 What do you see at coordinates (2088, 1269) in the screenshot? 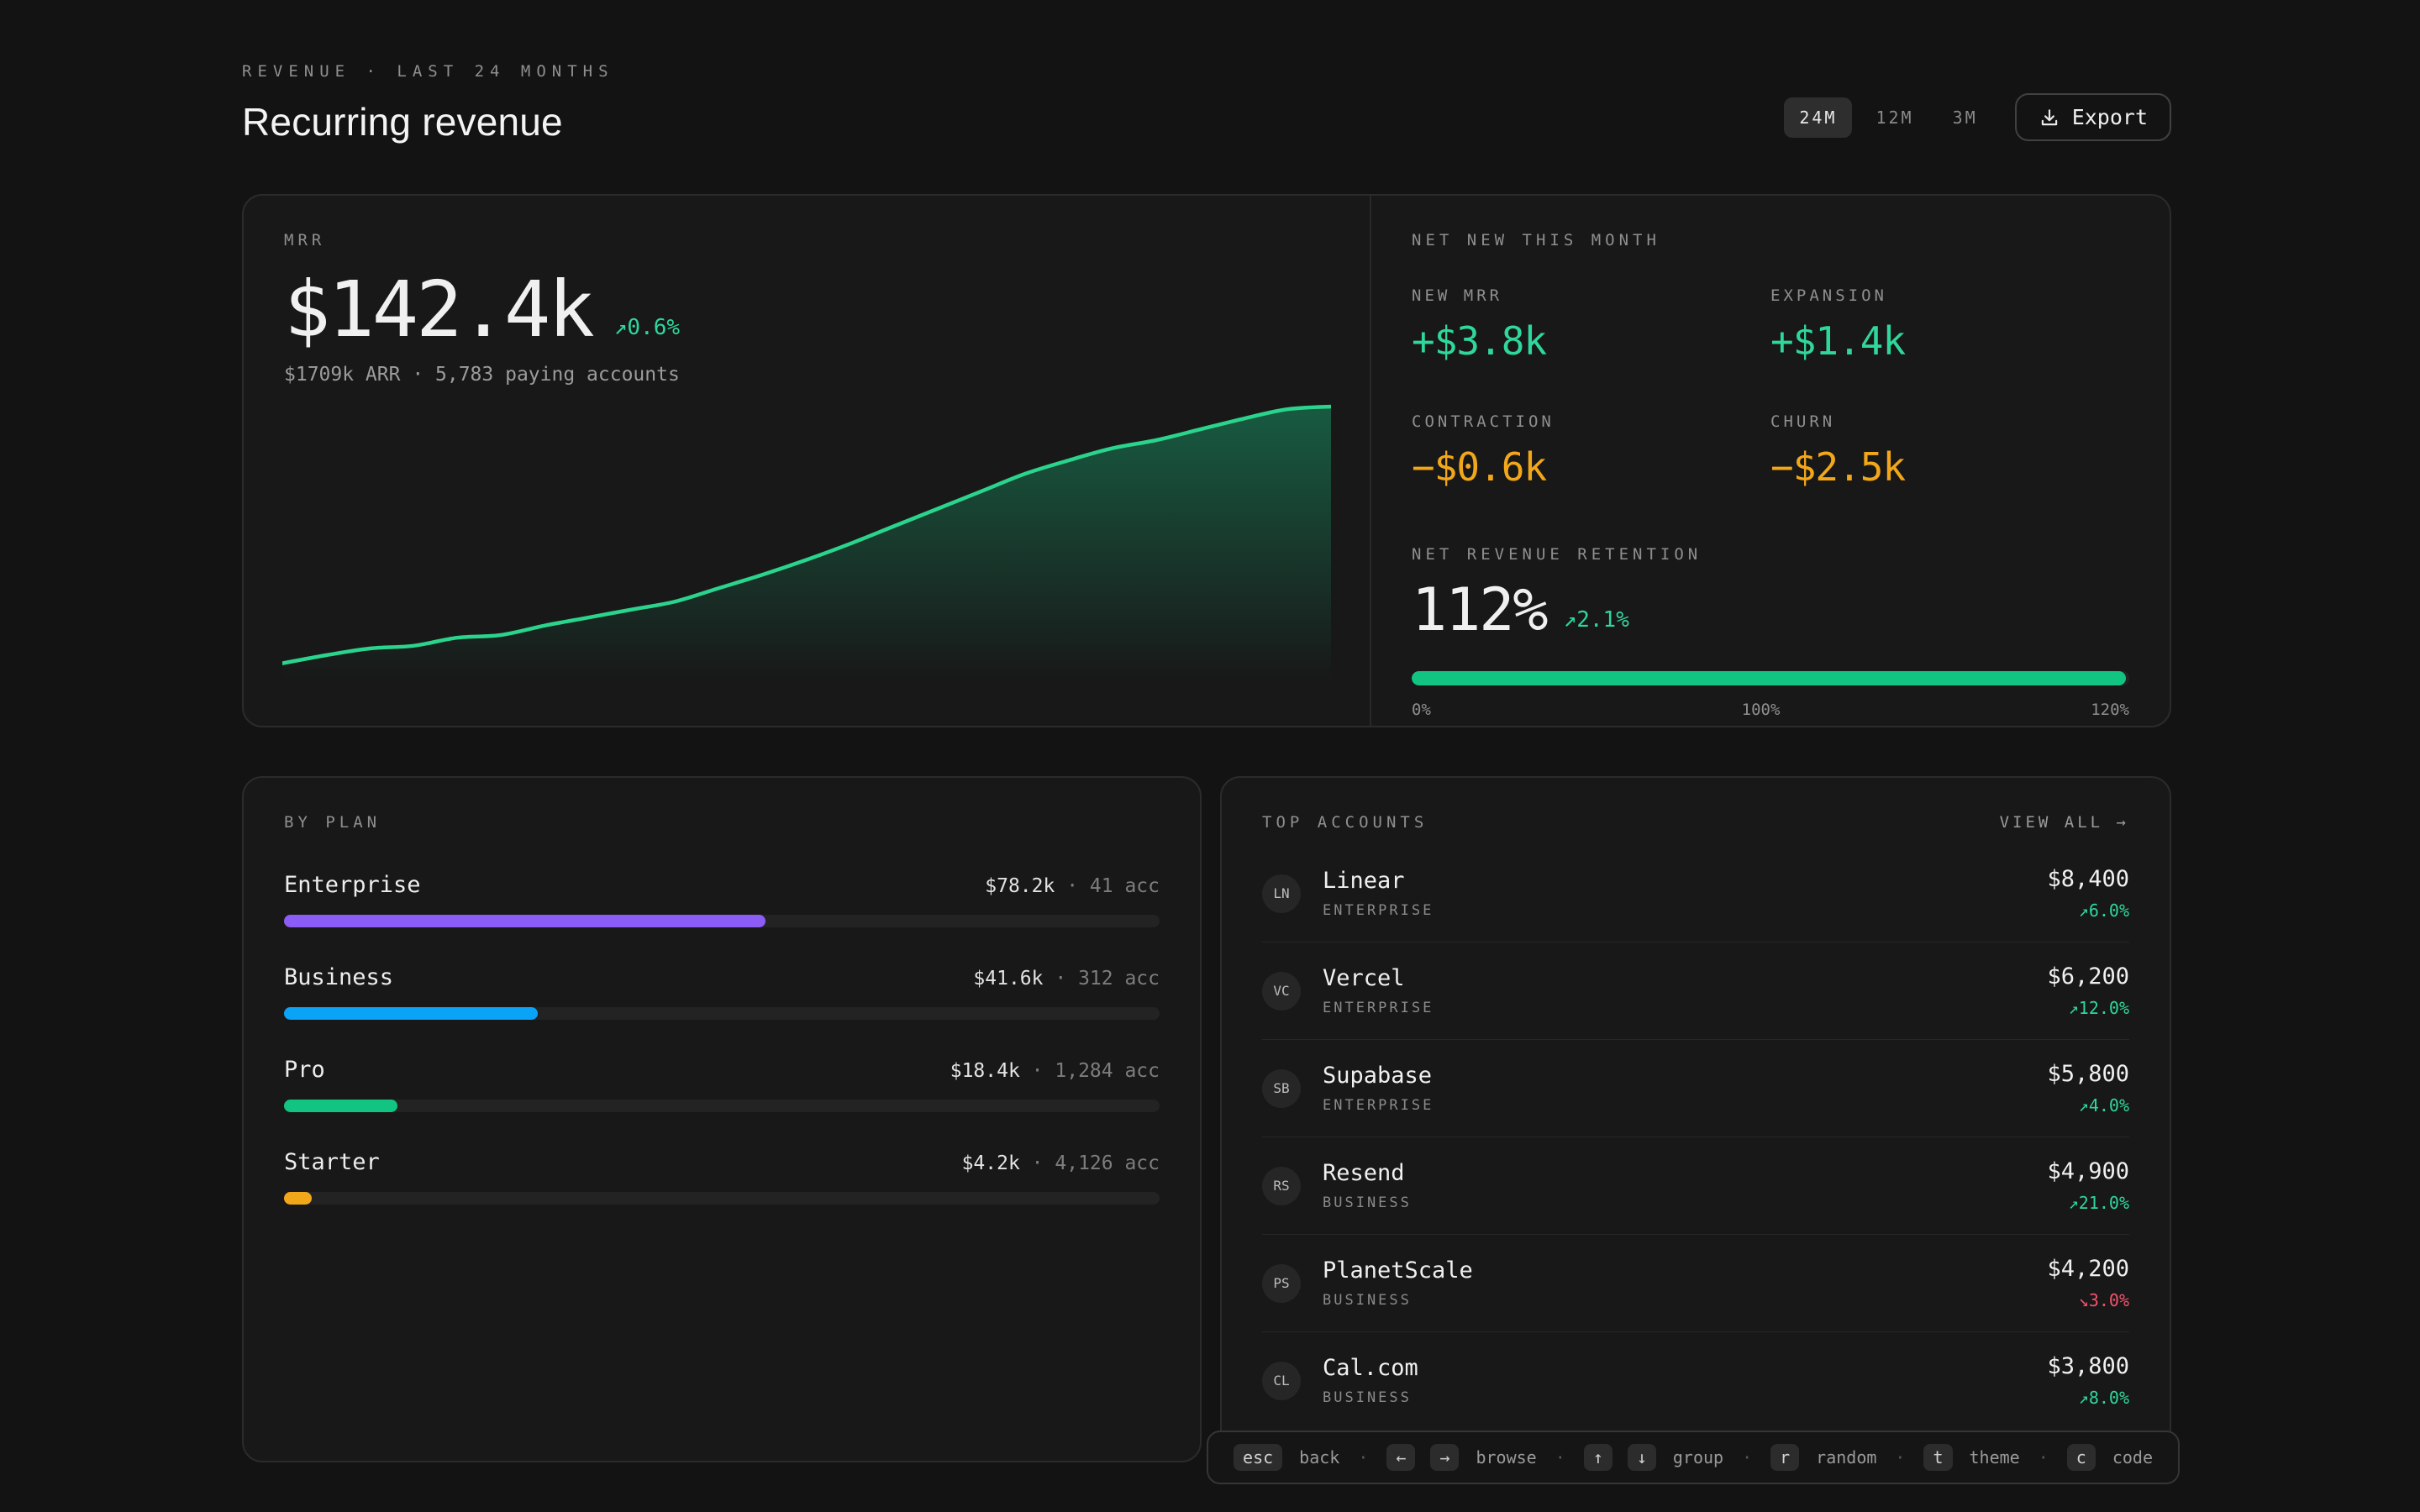
I see `account-value: $4,200` at bounding box center [2088, 1269].